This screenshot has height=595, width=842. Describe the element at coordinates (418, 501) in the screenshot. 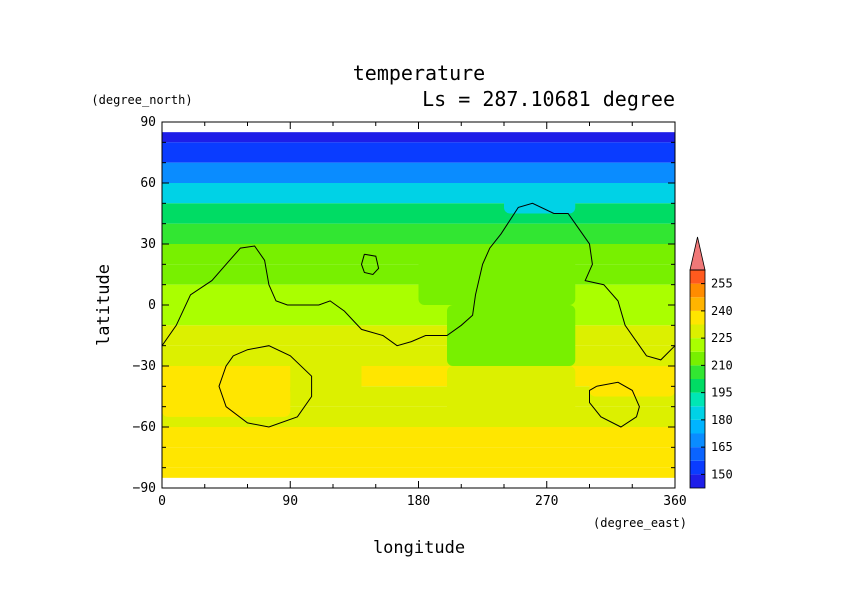

I see `x-tick-label: 180` at that location.